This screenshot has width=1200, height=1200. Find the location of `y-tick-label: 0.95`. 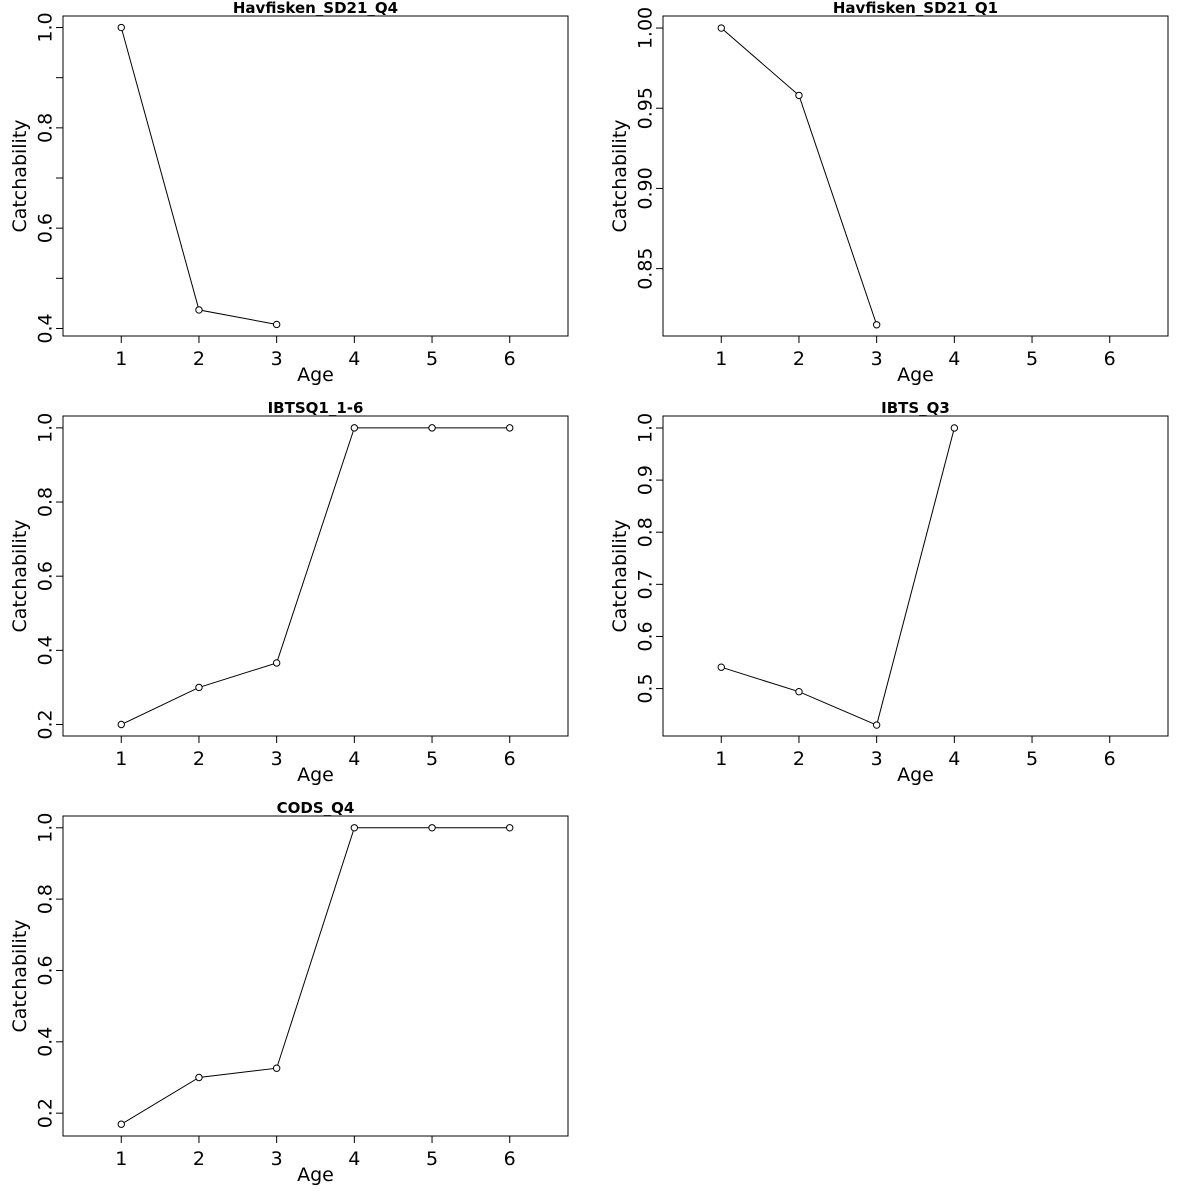

y-tick-label: 0.95 is located at coordinates (646, 108).